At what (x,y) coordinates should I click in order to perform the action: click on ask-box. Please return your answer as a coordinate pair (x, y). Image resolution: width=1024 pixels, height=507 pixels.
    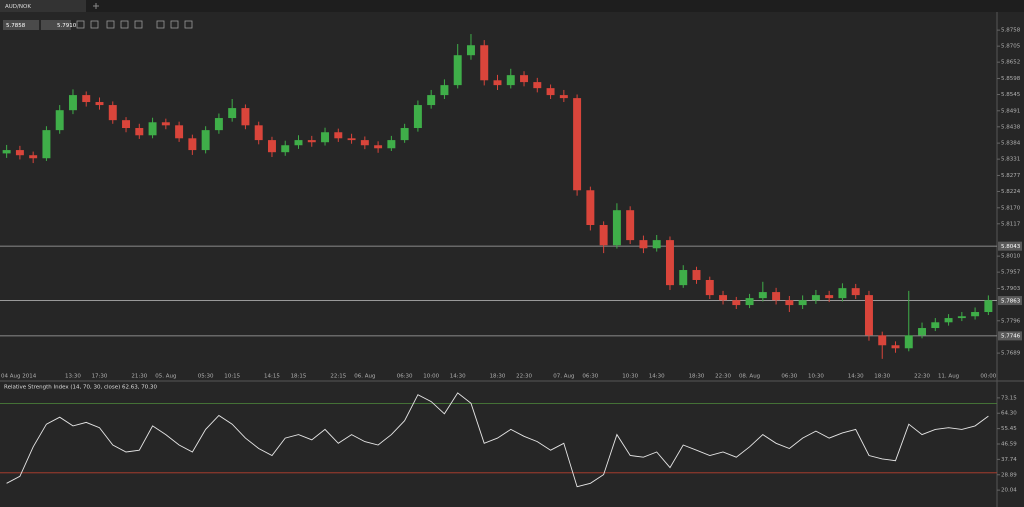
    Looking at the image, I should click on (56, 25).